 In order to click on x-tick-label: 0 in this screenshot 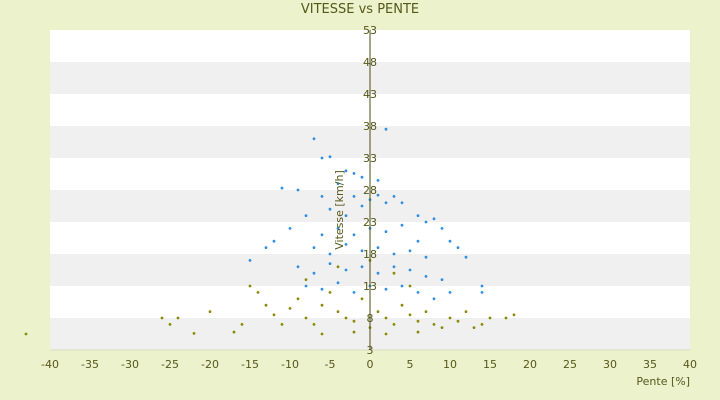, I will do `click(370, 364)`.